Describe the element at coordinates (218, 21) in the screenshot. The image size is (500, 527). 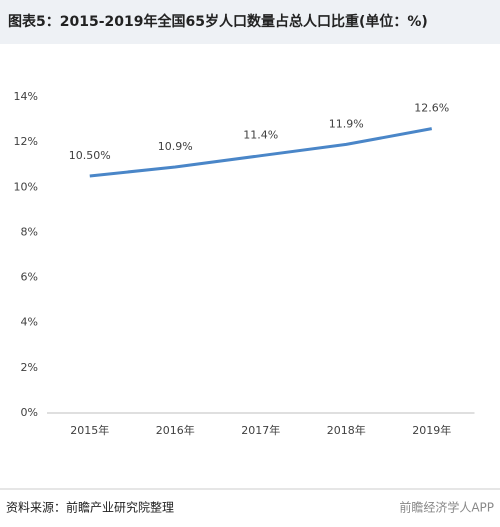
I see `chart-title: 图表5：2015-2019年全国65岁人口数量占总人口比重(单位：%)` at that location.